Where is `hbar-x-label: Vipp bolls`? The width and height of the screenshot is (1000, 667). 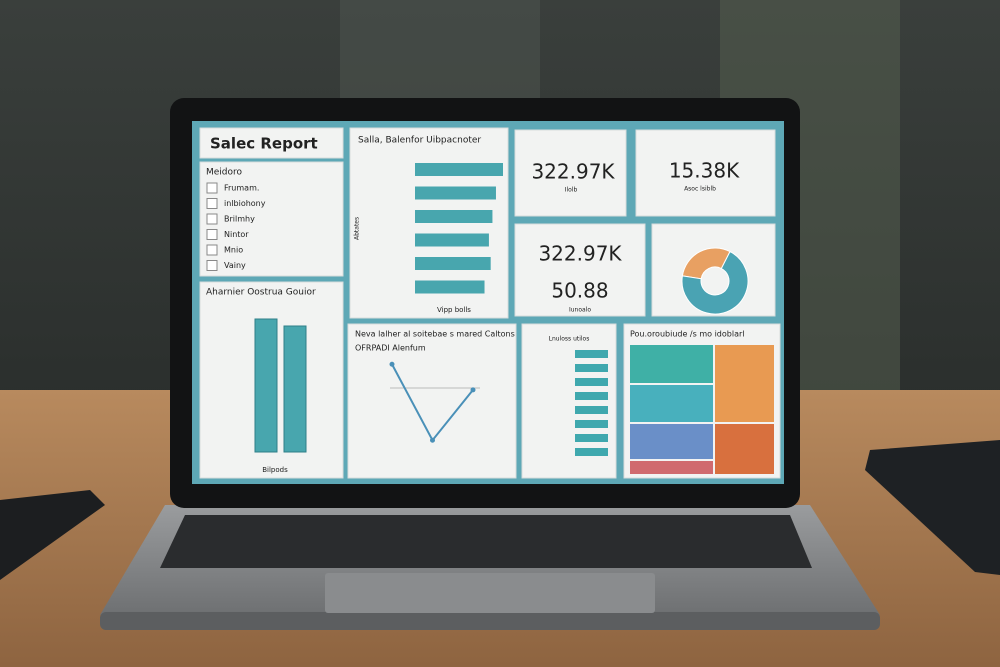
hbar-x-label: Vipp bolls is located at coordinates (454, 310).